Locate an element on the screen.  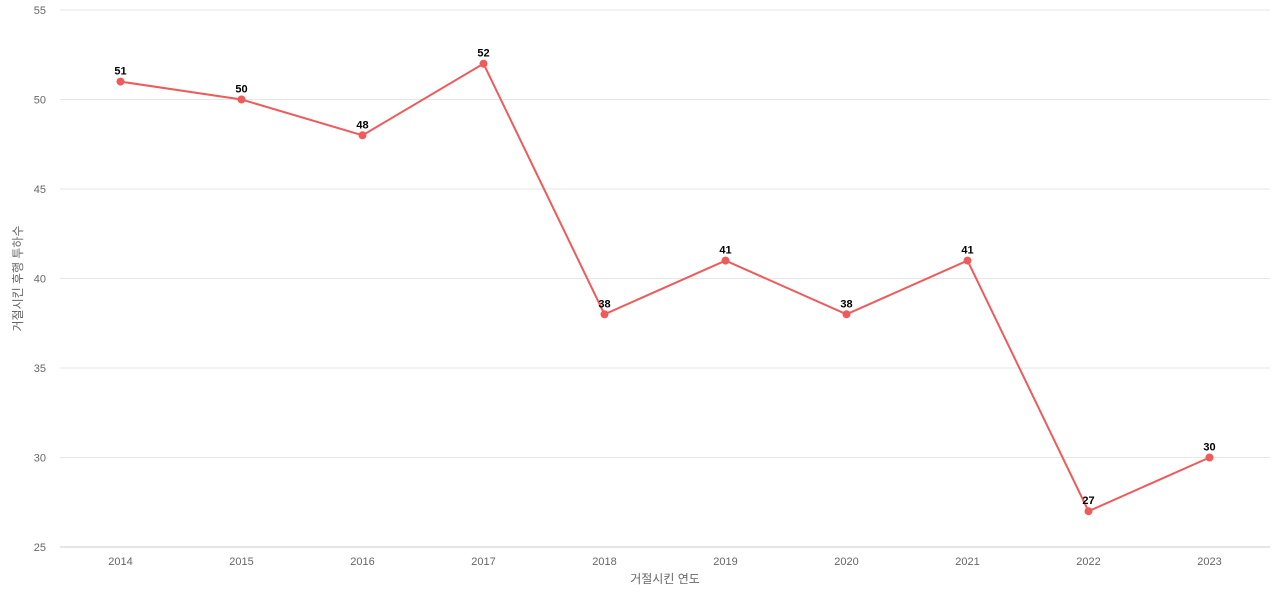
data-label-2020: 38 is located at coordinates (846, 304).